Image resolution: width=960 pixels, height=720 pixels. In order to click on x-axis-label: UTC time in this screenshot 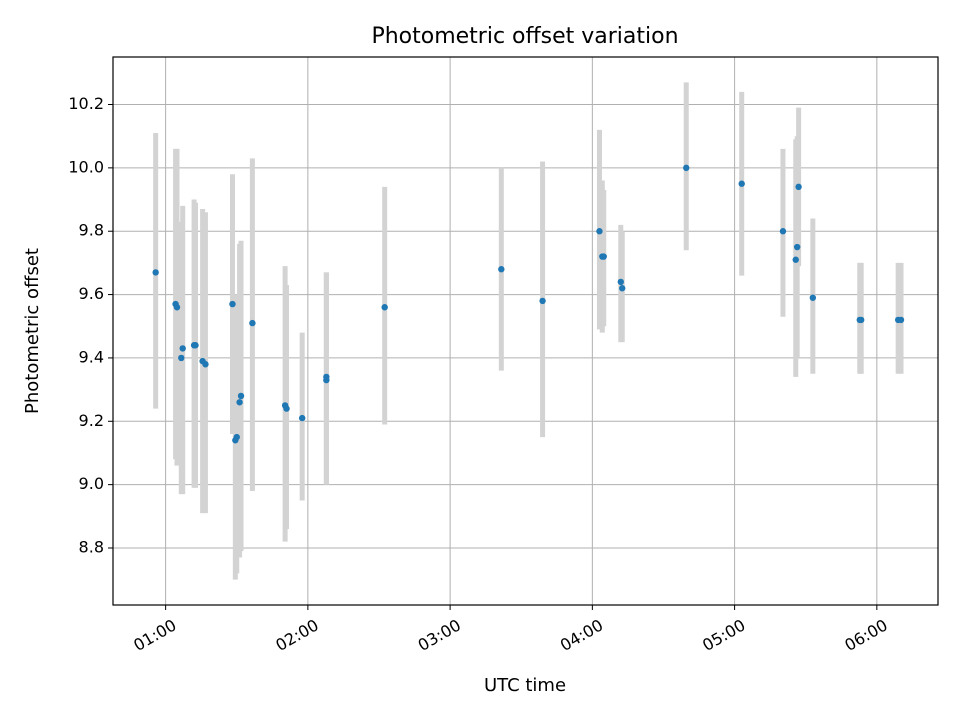, I will do `click(525, 685)`.